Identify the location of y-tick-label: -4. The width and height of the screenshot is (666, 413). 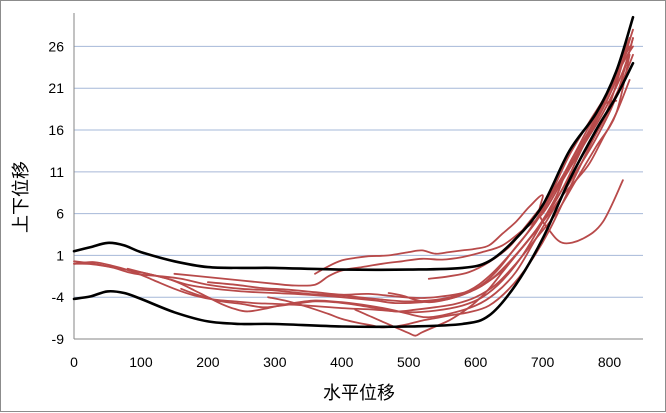
(58, 297).